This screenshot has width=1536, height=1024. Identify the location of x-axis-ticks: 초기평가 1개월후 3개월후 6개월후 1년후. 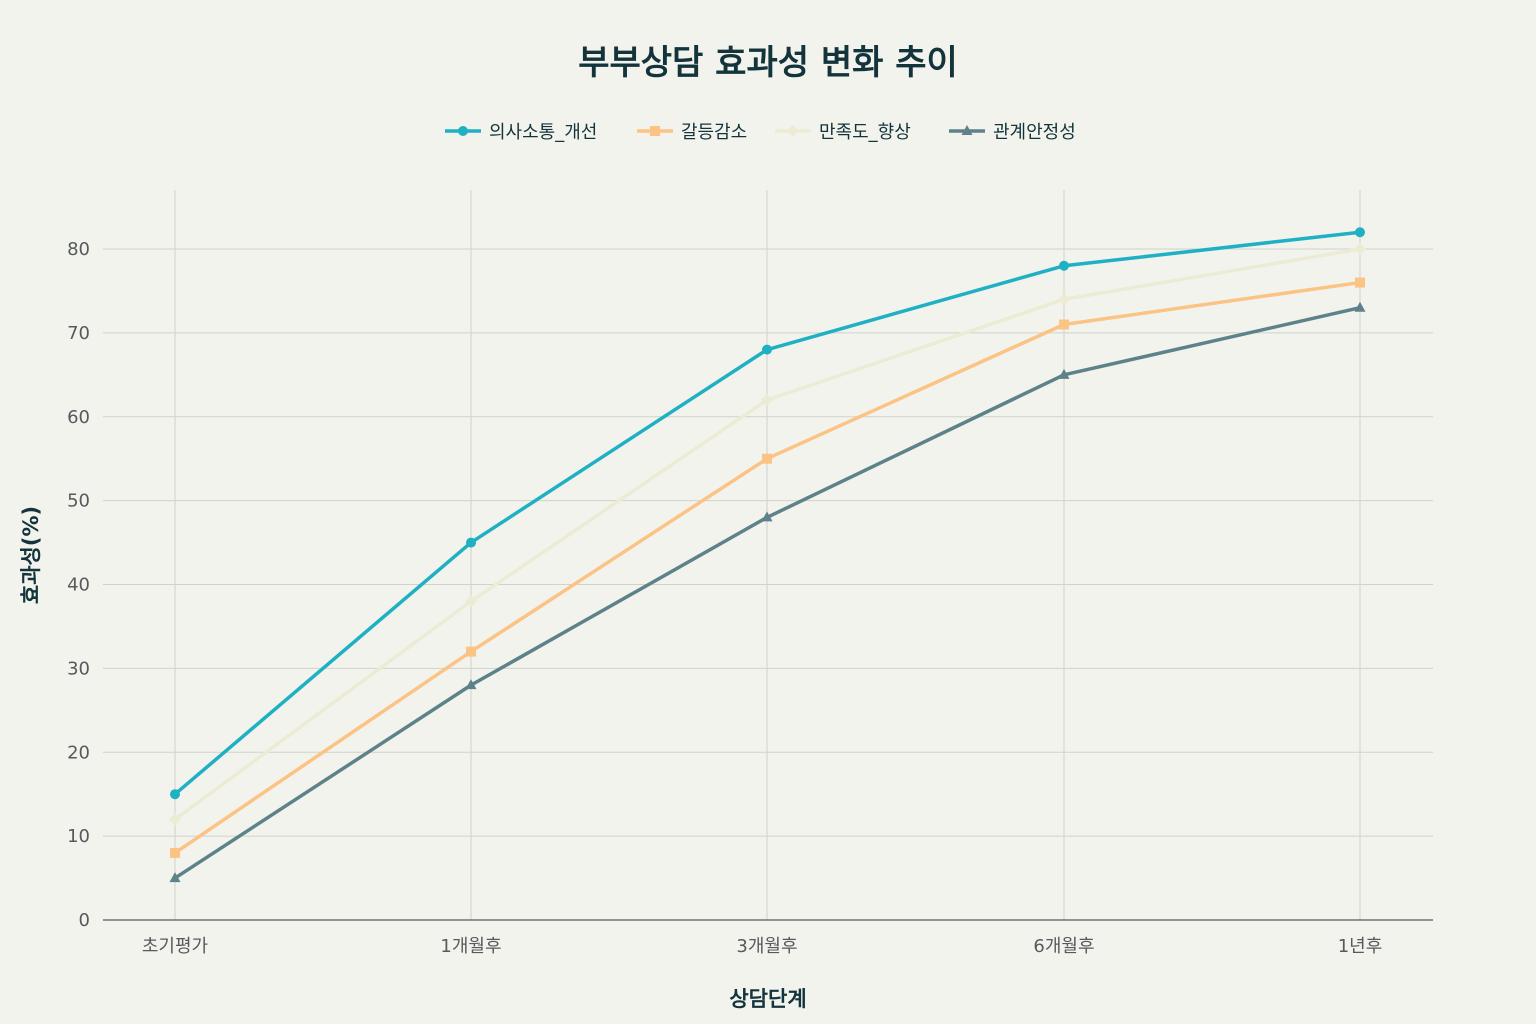
(762, 946).